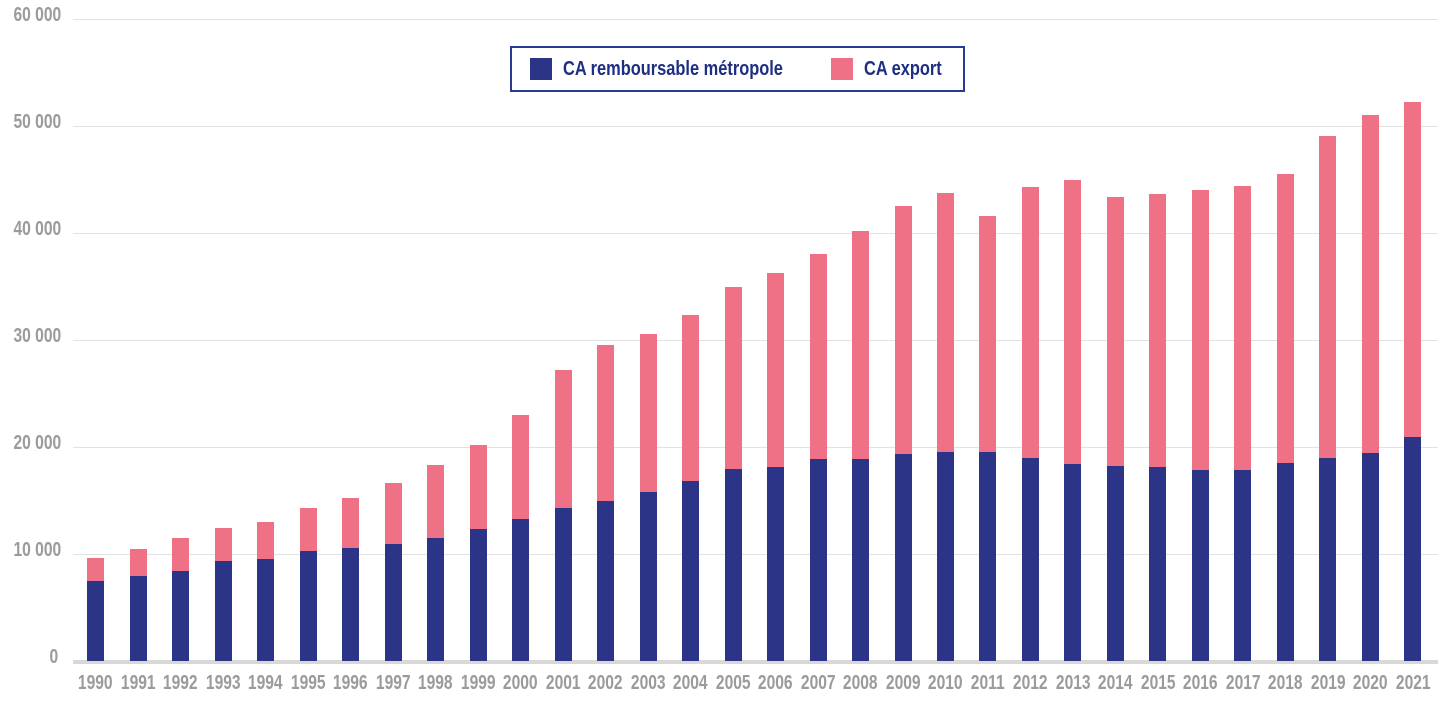 This screenshot has height=702, width=1444. I want to click on x-tick-label-1995: 1995, so click(308, 683).